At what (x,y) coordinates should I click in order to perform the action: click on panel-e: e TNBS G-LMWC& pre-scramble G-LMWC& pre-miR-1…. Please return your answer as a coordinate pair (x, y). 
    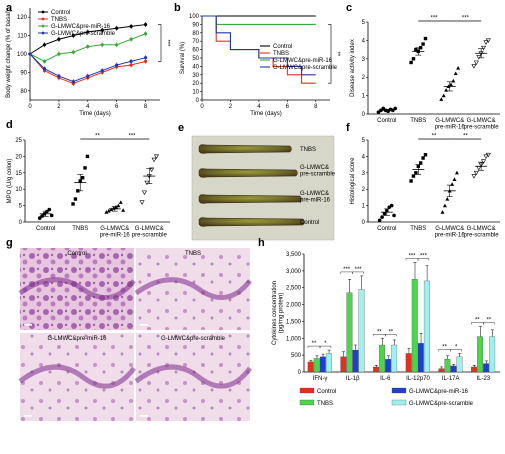
    Looking at the image, I should click on (257, 181).